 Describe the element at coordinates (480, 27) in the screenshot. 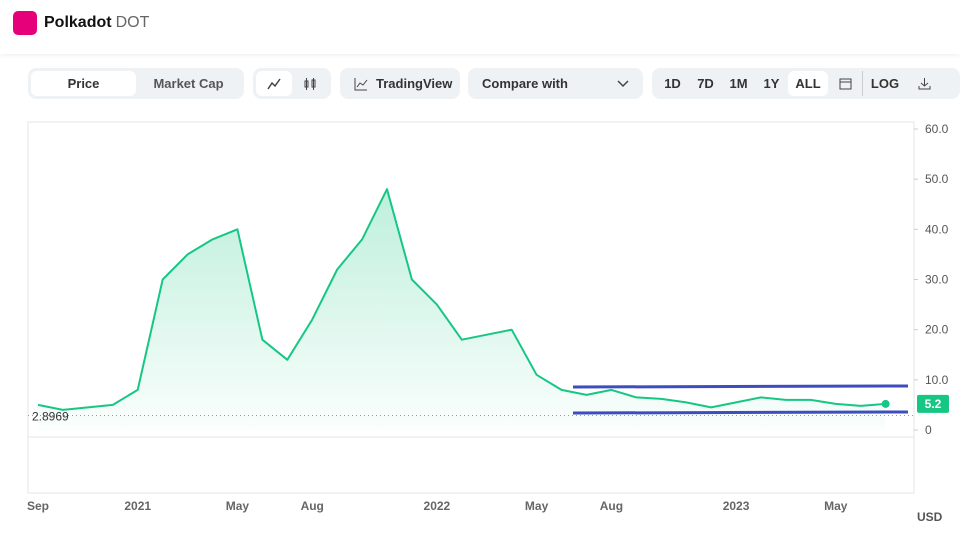

I see `header: Polkadot DOT` at that location.